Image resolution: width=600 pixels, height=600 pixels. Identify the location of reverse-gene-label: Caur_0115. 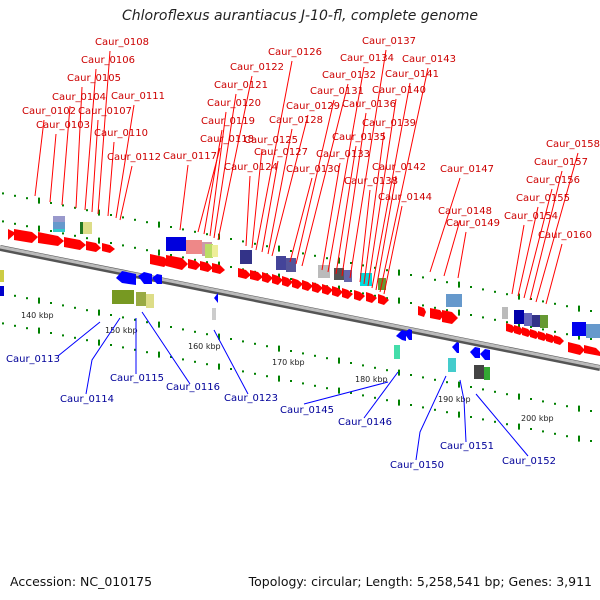
(137, 378).